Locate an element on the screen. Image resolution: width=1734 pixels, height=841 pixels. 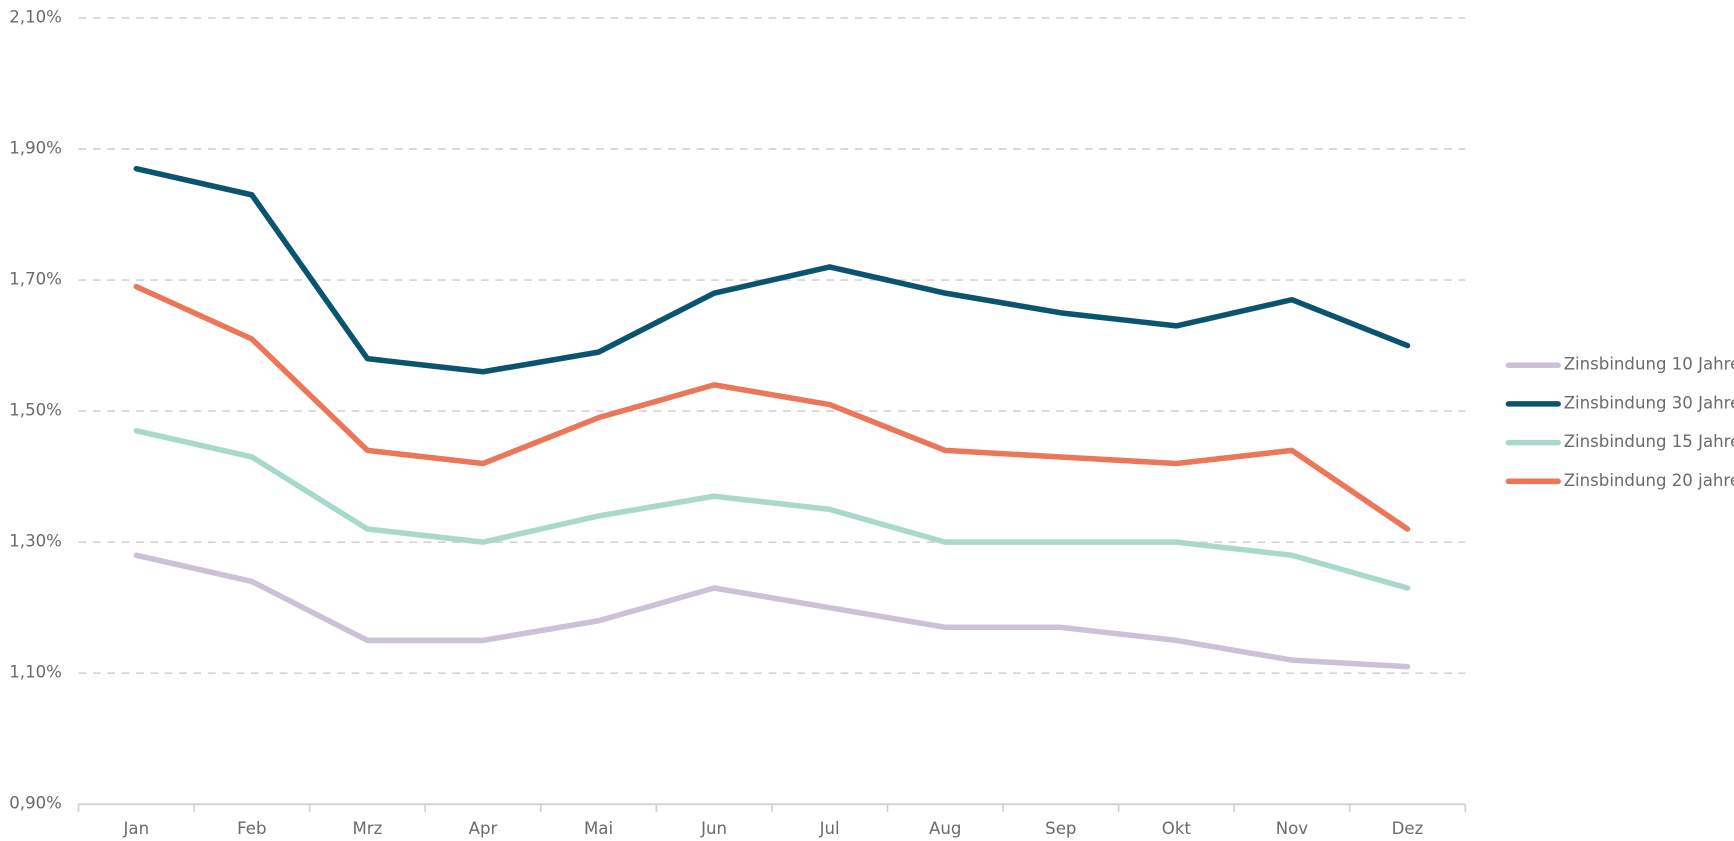
x-tick-label: Aug is located at coordinates (945, 828).